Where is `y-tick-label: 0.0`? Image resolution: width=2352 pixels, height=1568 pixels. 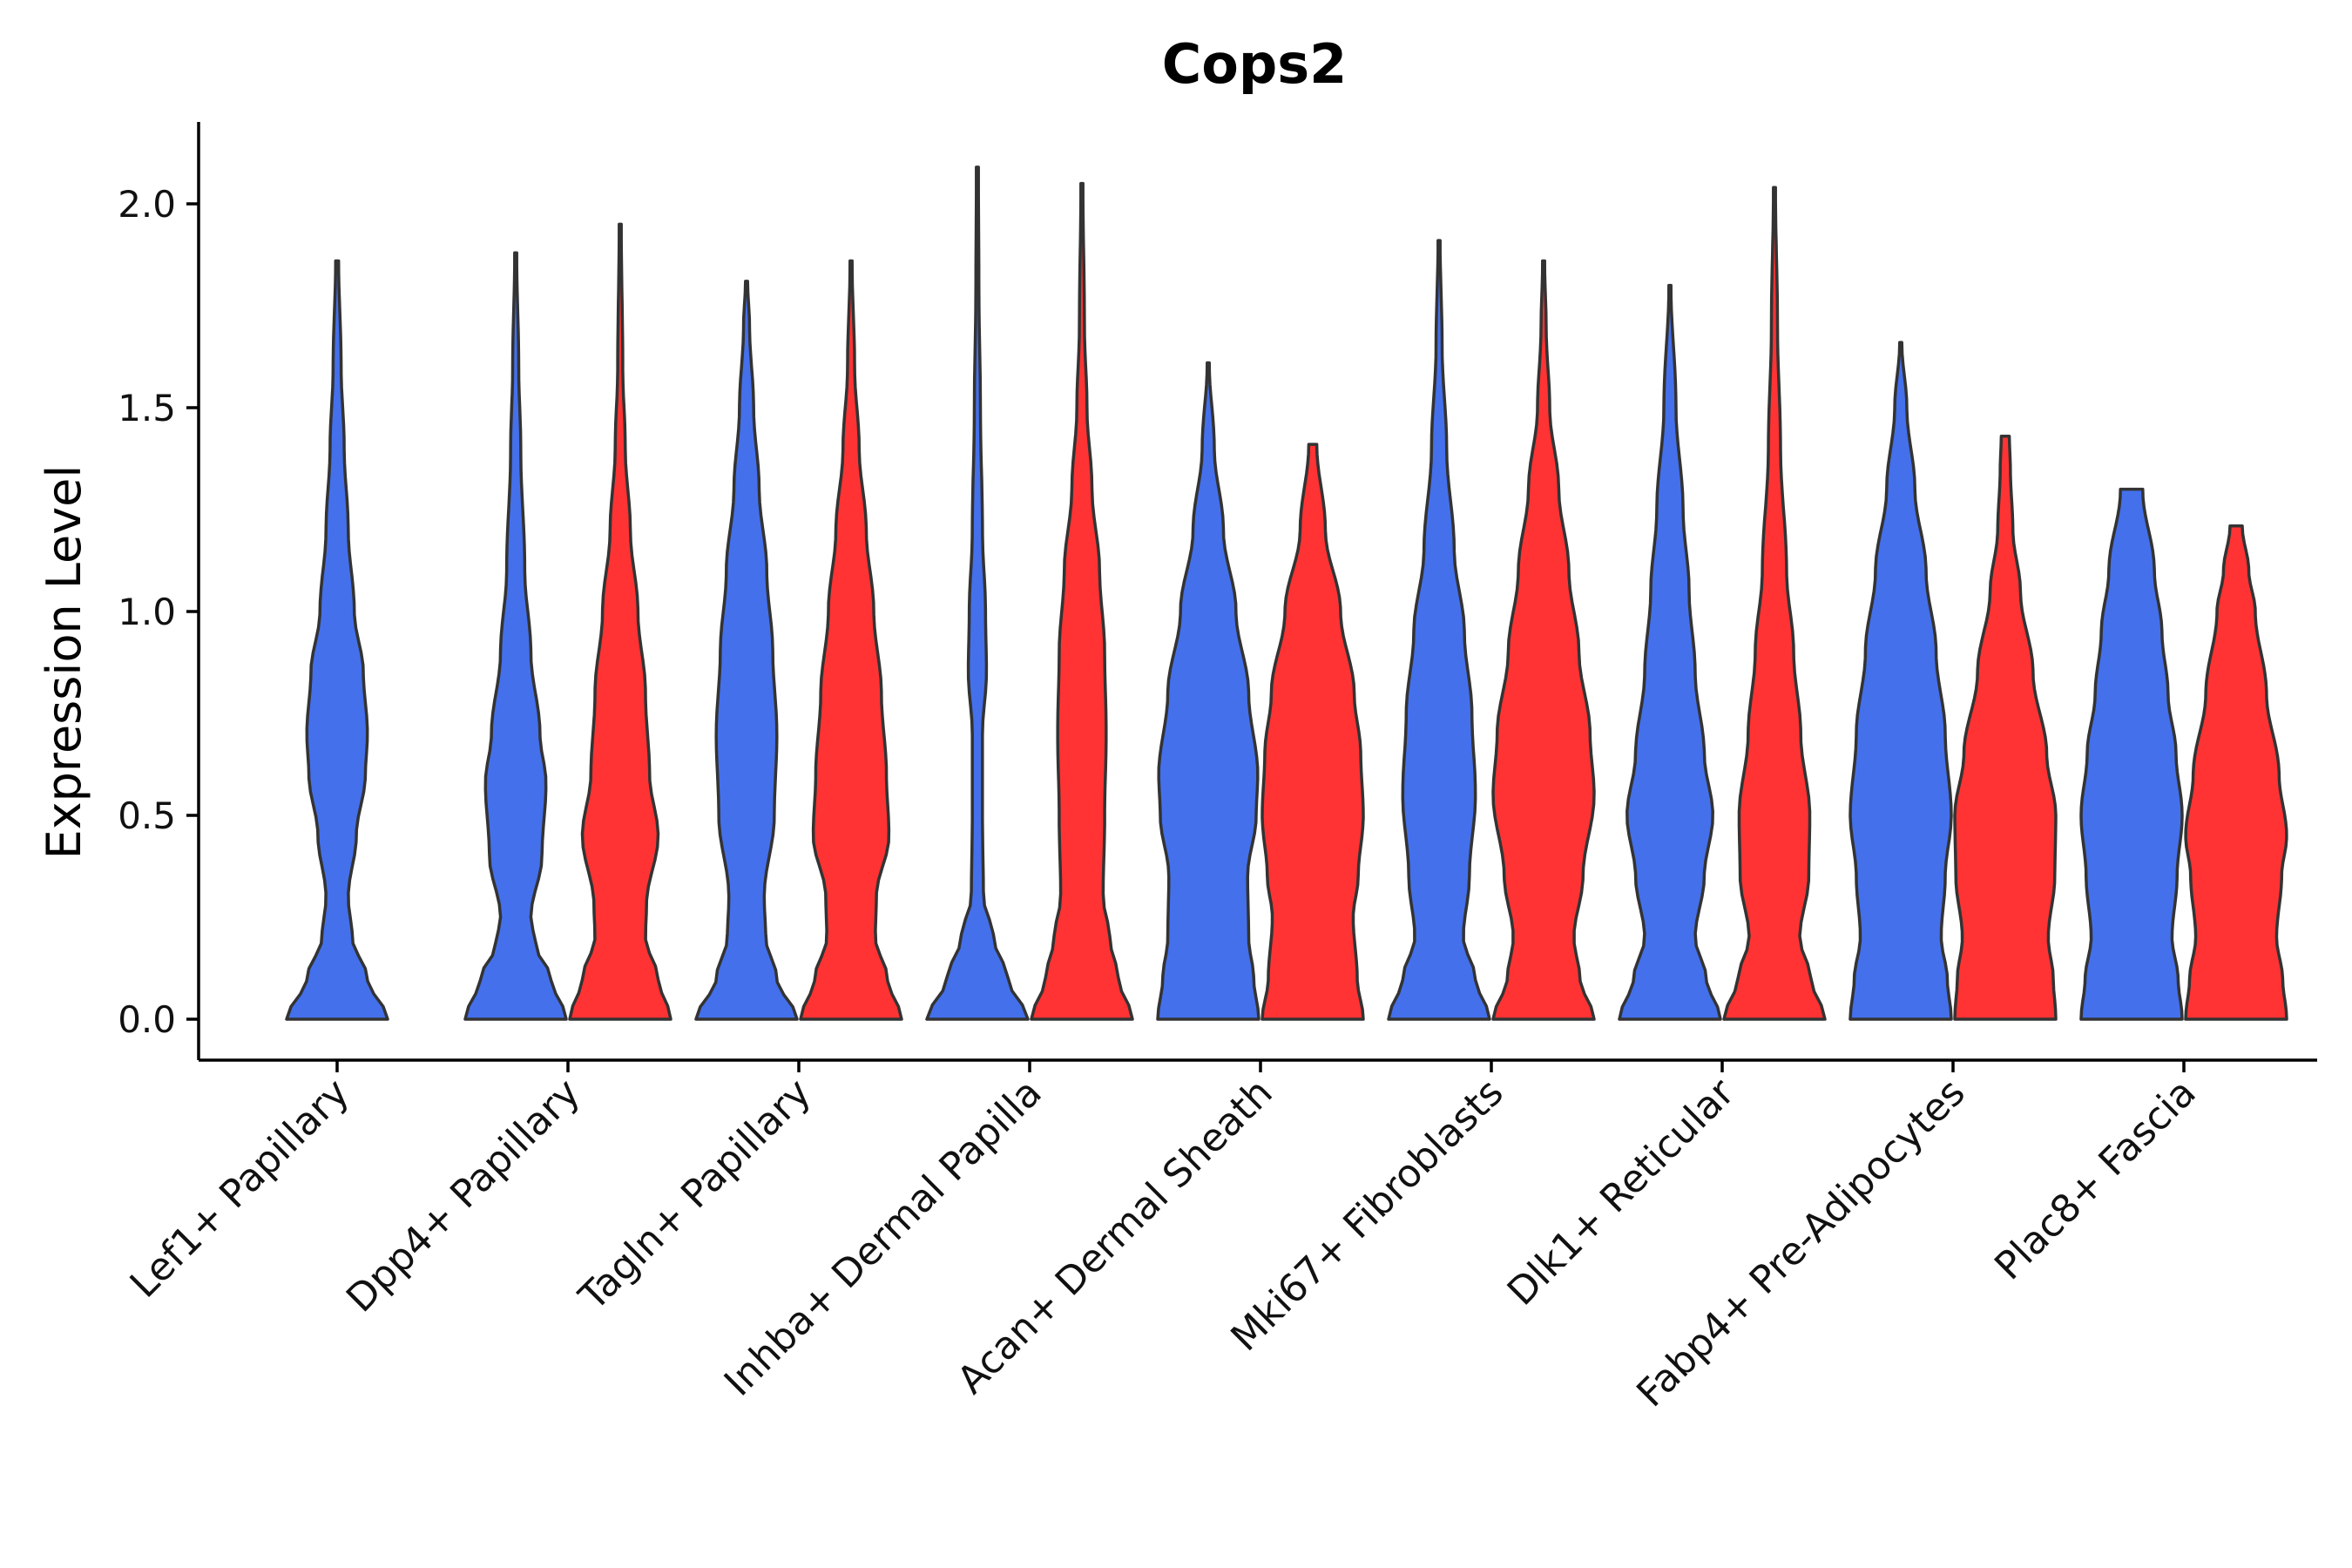
y-tick-label: 0.0 is located at coordinates (147, 1019).